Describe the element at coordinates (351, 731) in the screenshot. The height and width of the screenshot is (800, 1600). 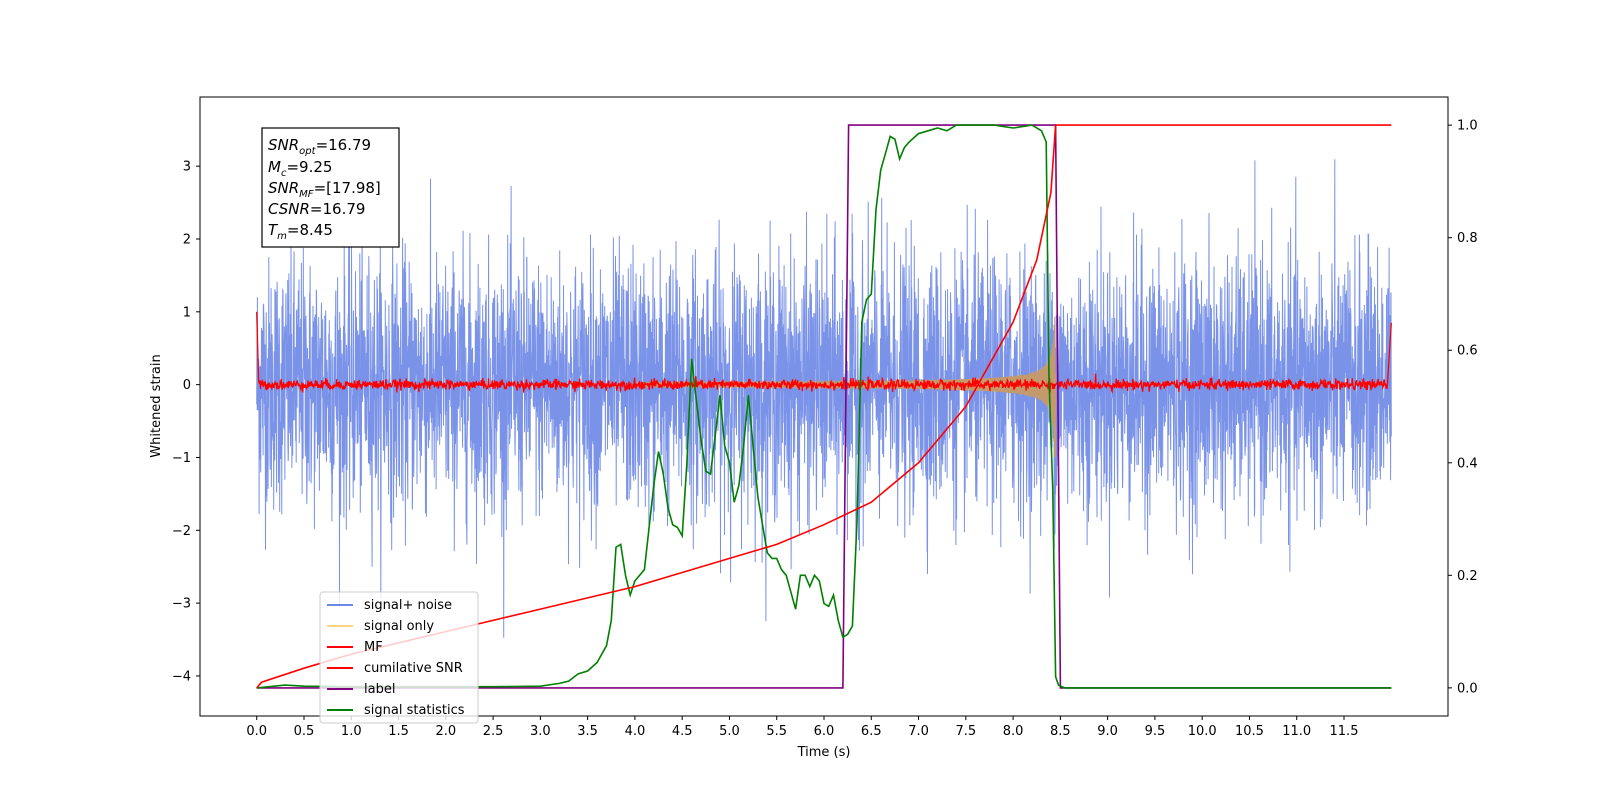
I see `x-tick-label: 1.0` at that location.